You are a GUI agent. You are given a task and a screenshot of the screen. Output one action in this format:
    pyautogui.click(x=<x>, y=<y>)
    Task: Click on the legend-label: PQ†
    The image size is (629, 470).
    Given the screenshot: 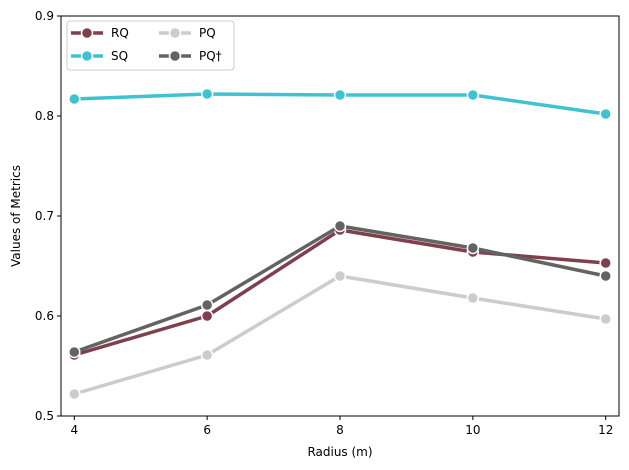 What is the action you would take?
    pyautogui.click(x=210, y=56)
    